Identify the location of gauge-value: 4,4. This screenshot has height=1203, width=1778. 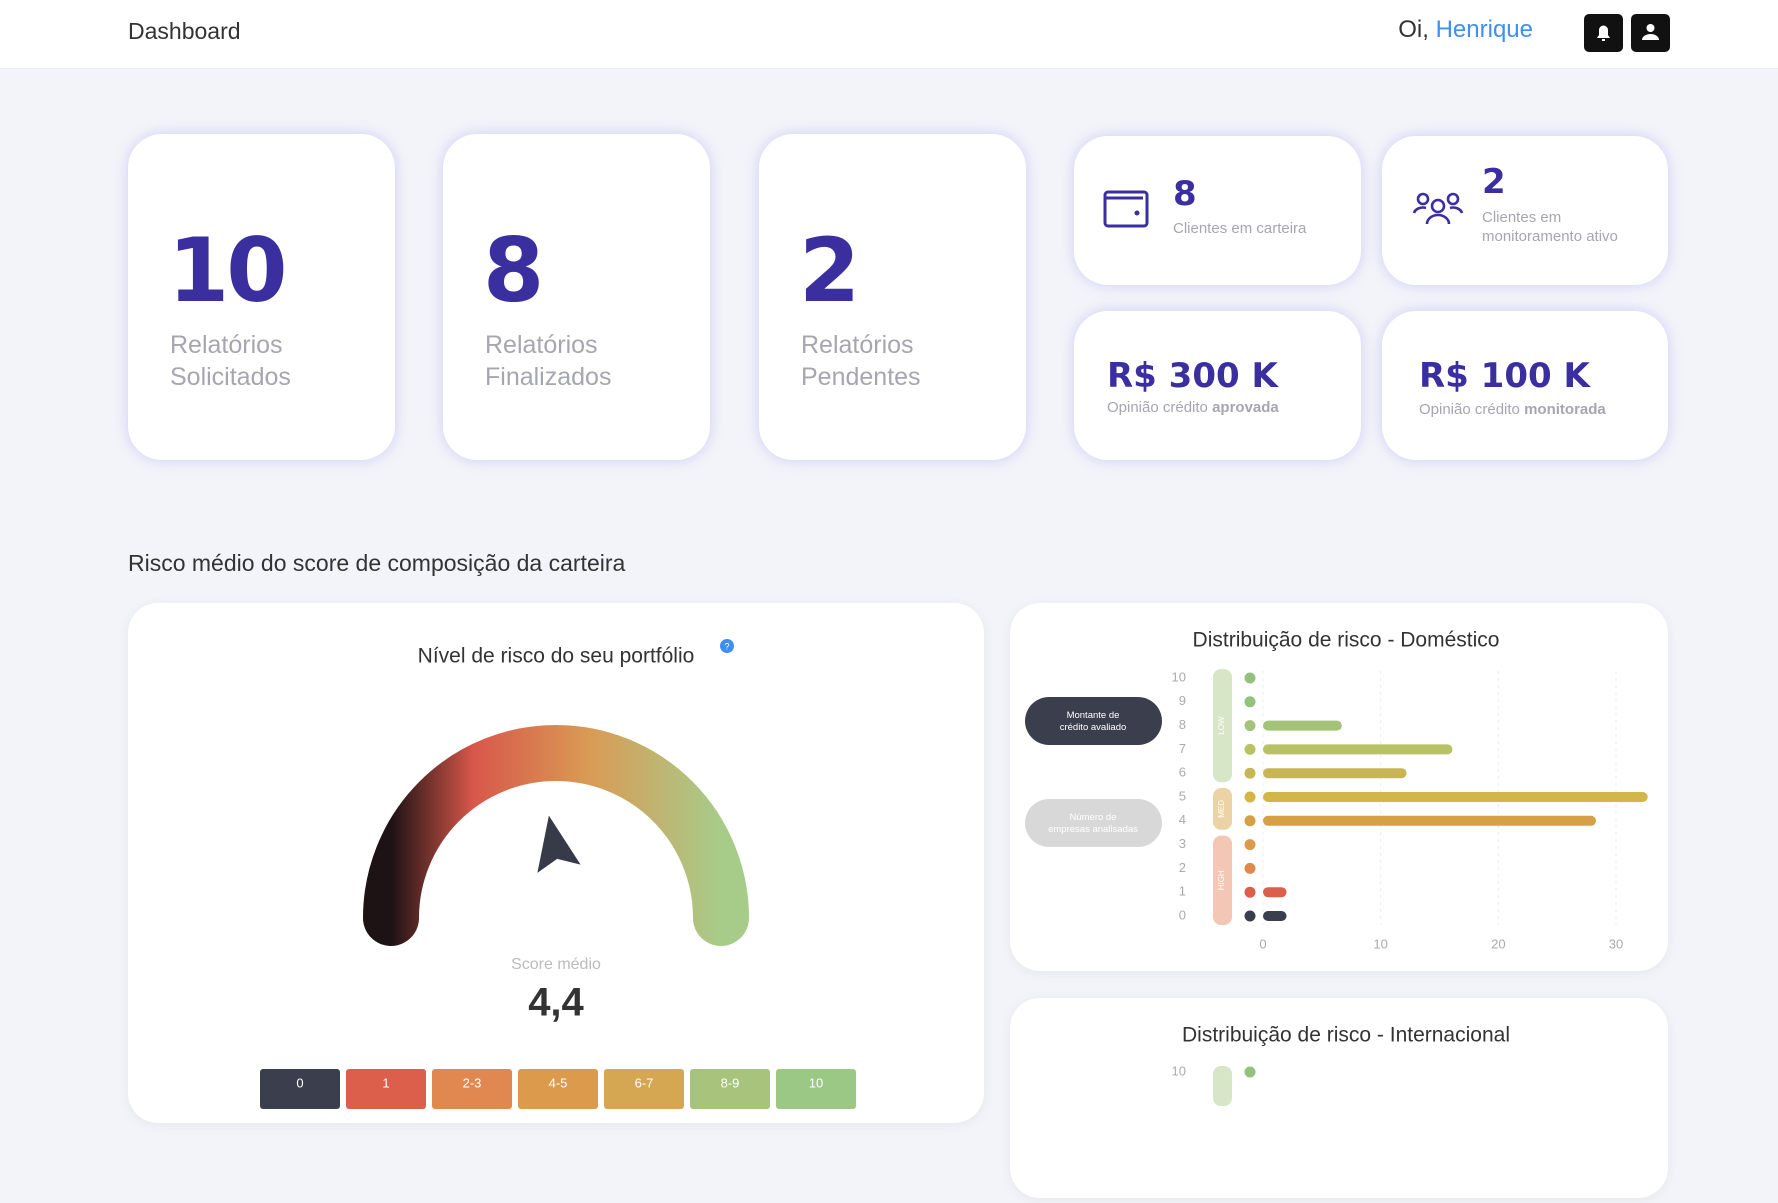
(556, 1003).